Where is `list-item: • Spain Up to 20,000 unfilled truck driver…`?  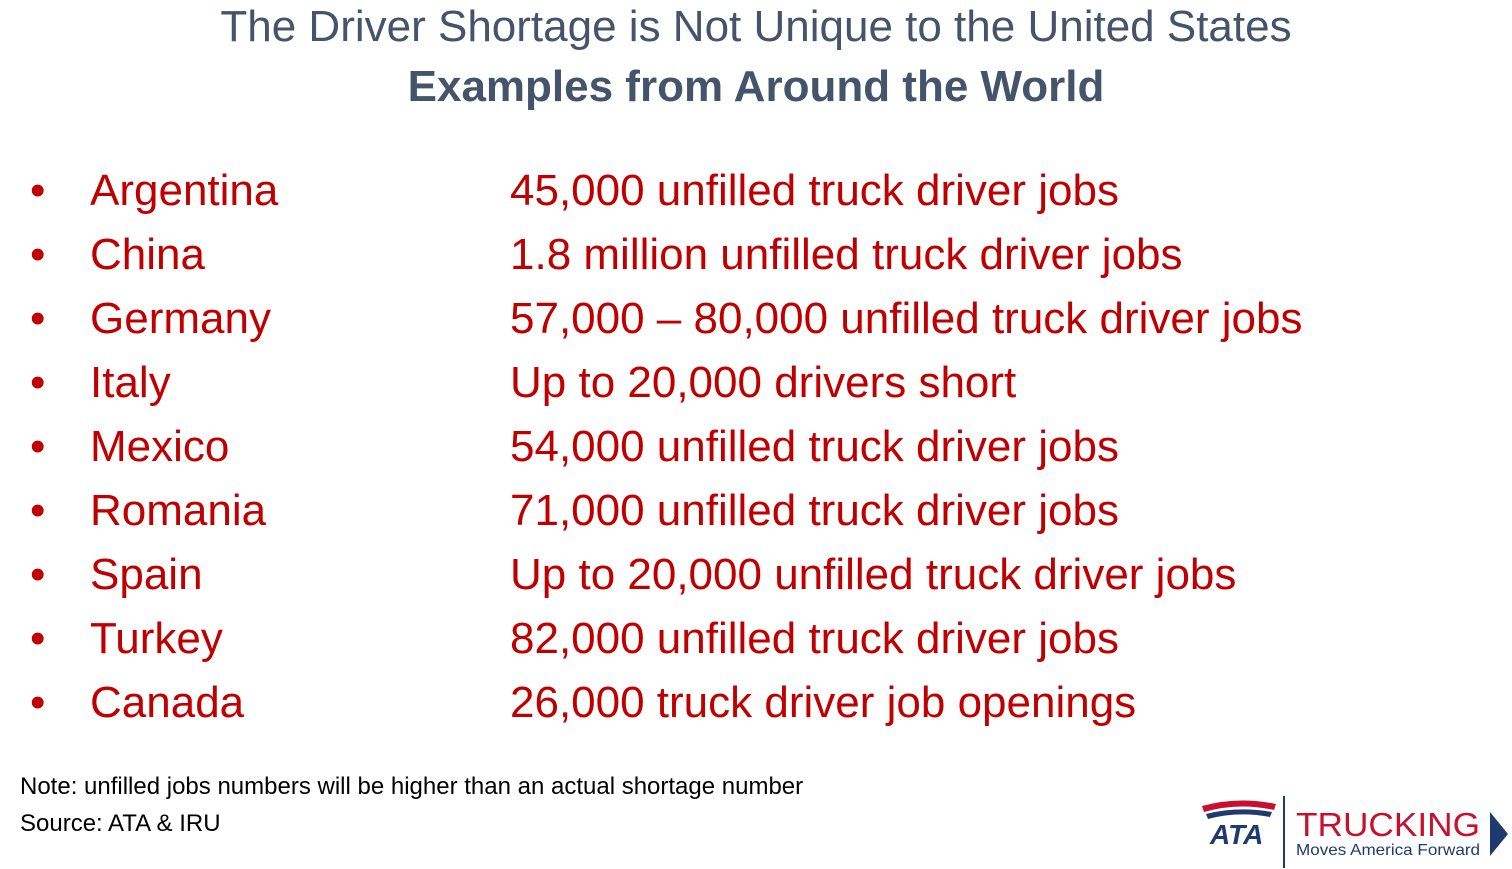 list-item: • Spain Up to 20,000 unfilled truck driver… is located at coordinates (756, 582).